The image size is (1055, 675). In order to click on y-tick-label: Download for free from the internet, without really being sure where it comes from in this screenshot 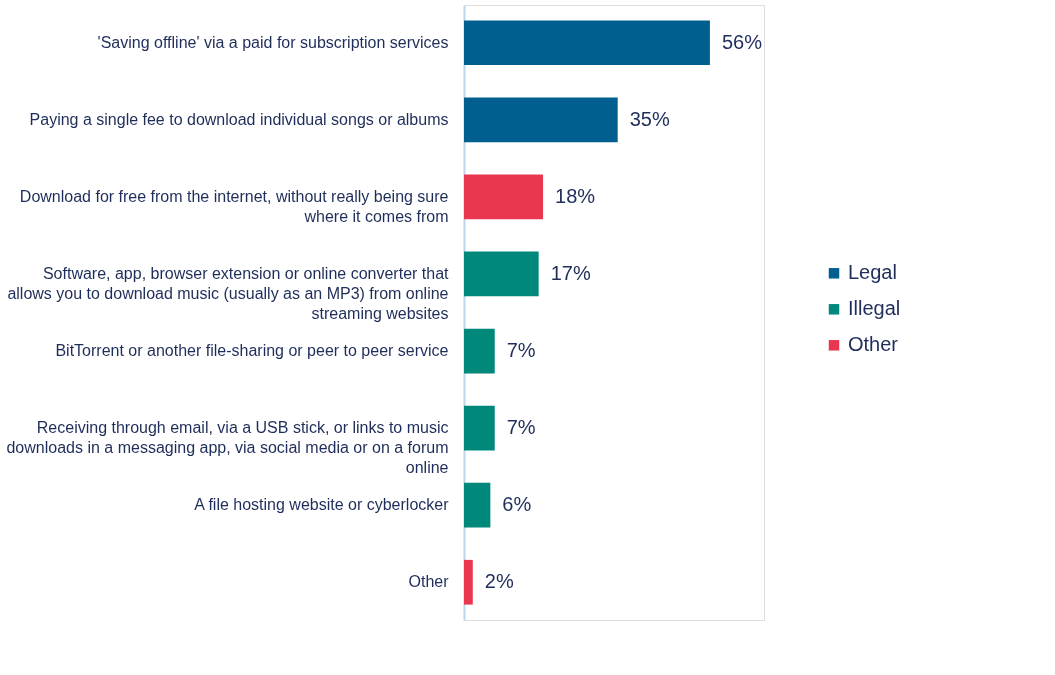, I will do `click(234, 206)`.